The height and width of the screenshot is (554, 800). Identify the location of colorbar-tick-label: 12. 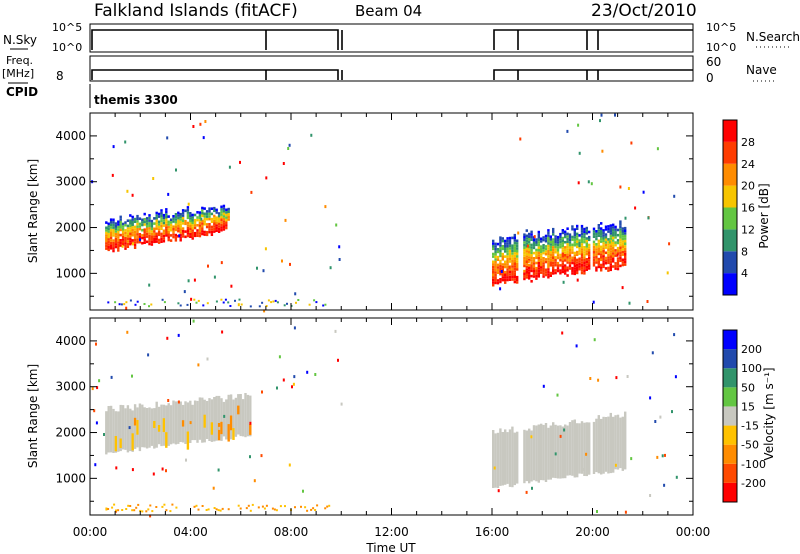
(748, 229).